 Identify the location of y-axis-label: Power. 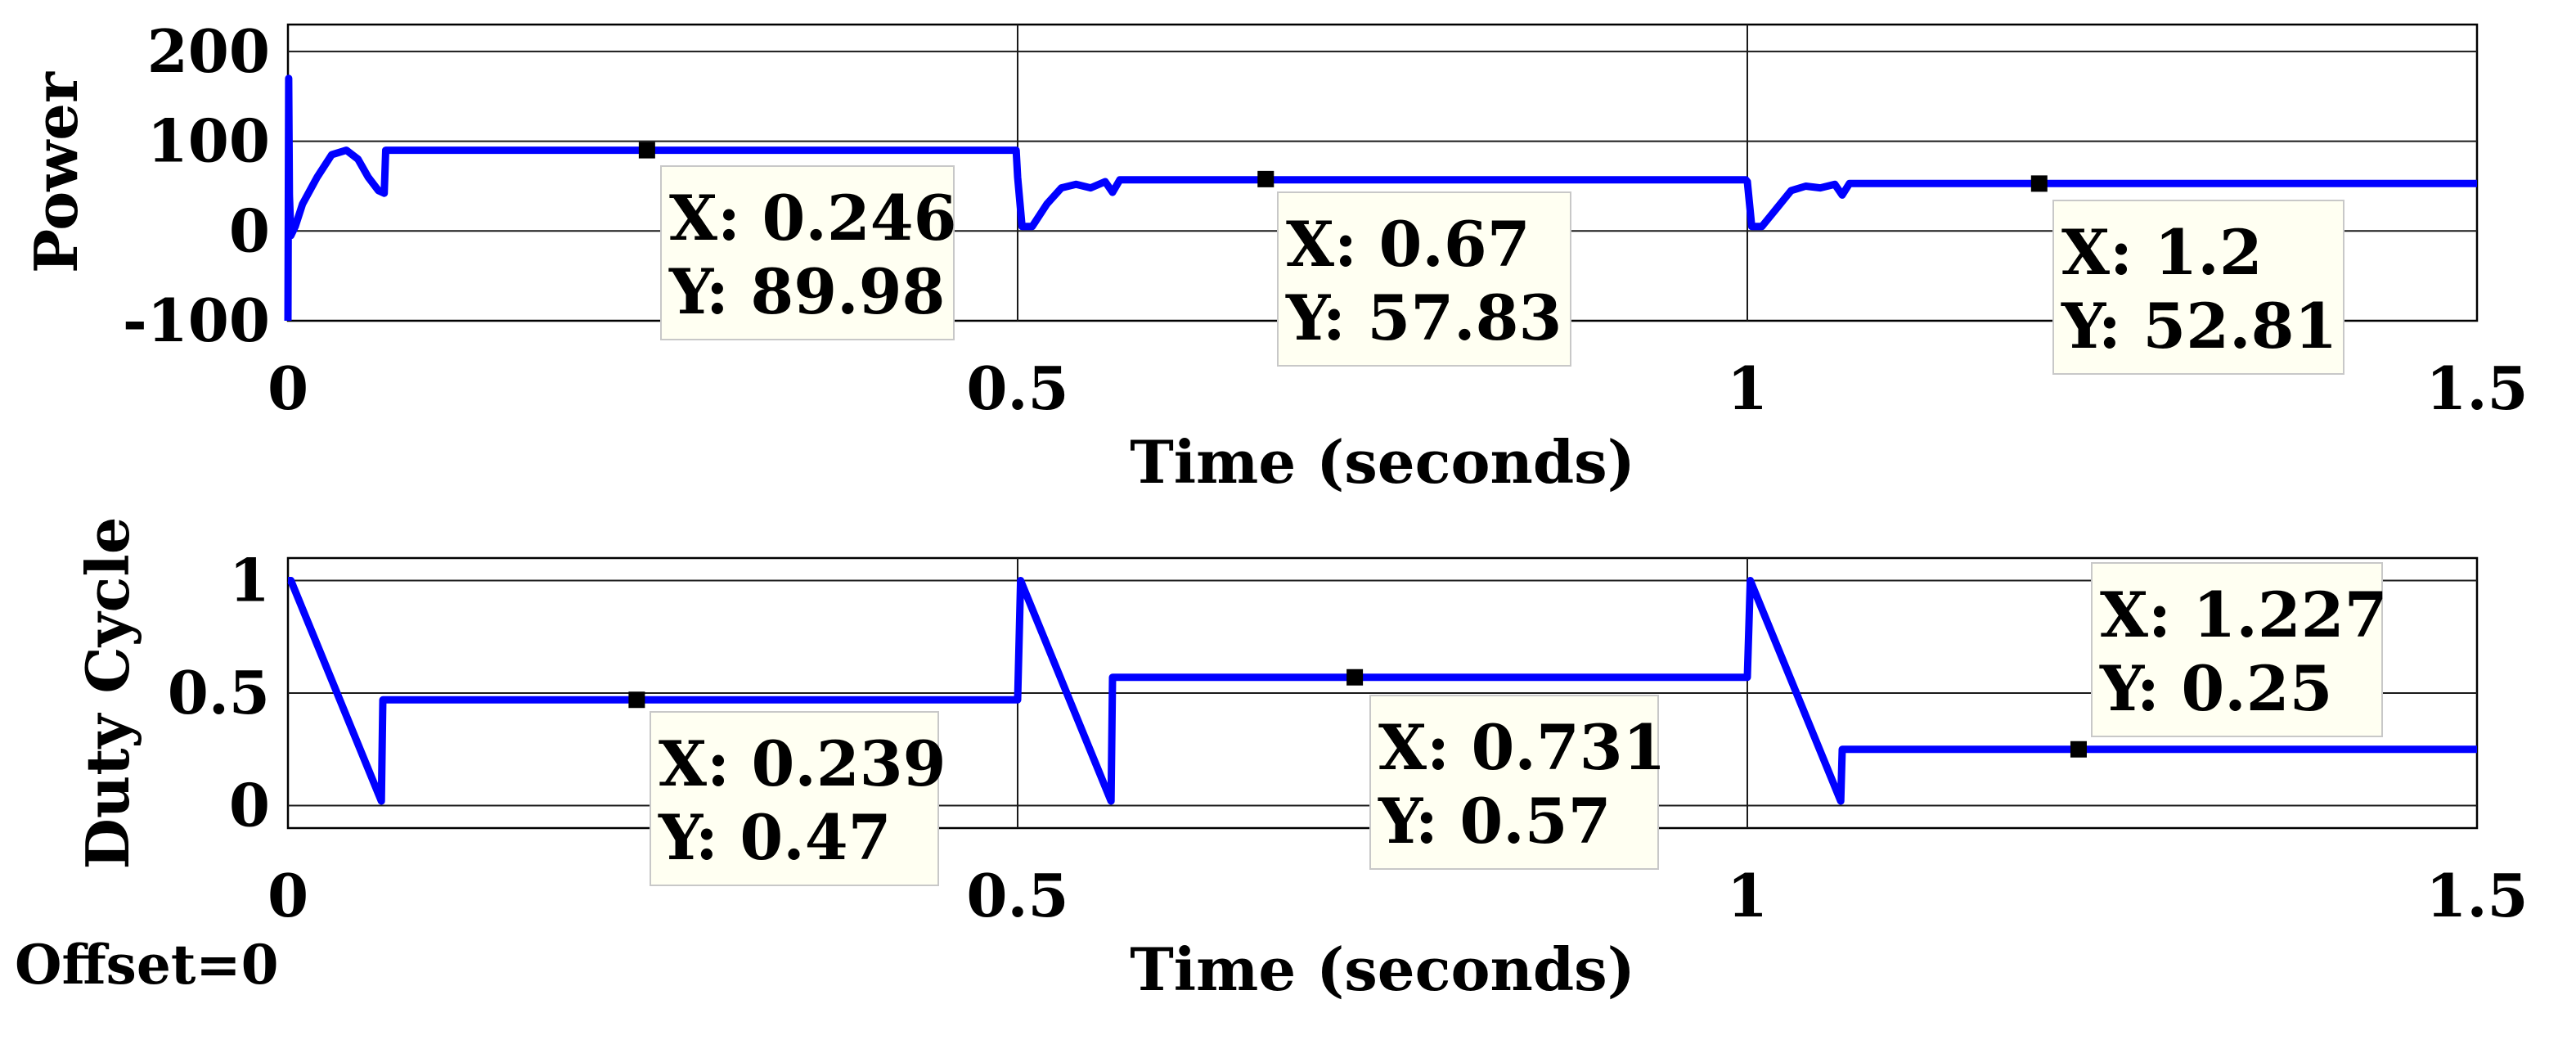
(56, 172).